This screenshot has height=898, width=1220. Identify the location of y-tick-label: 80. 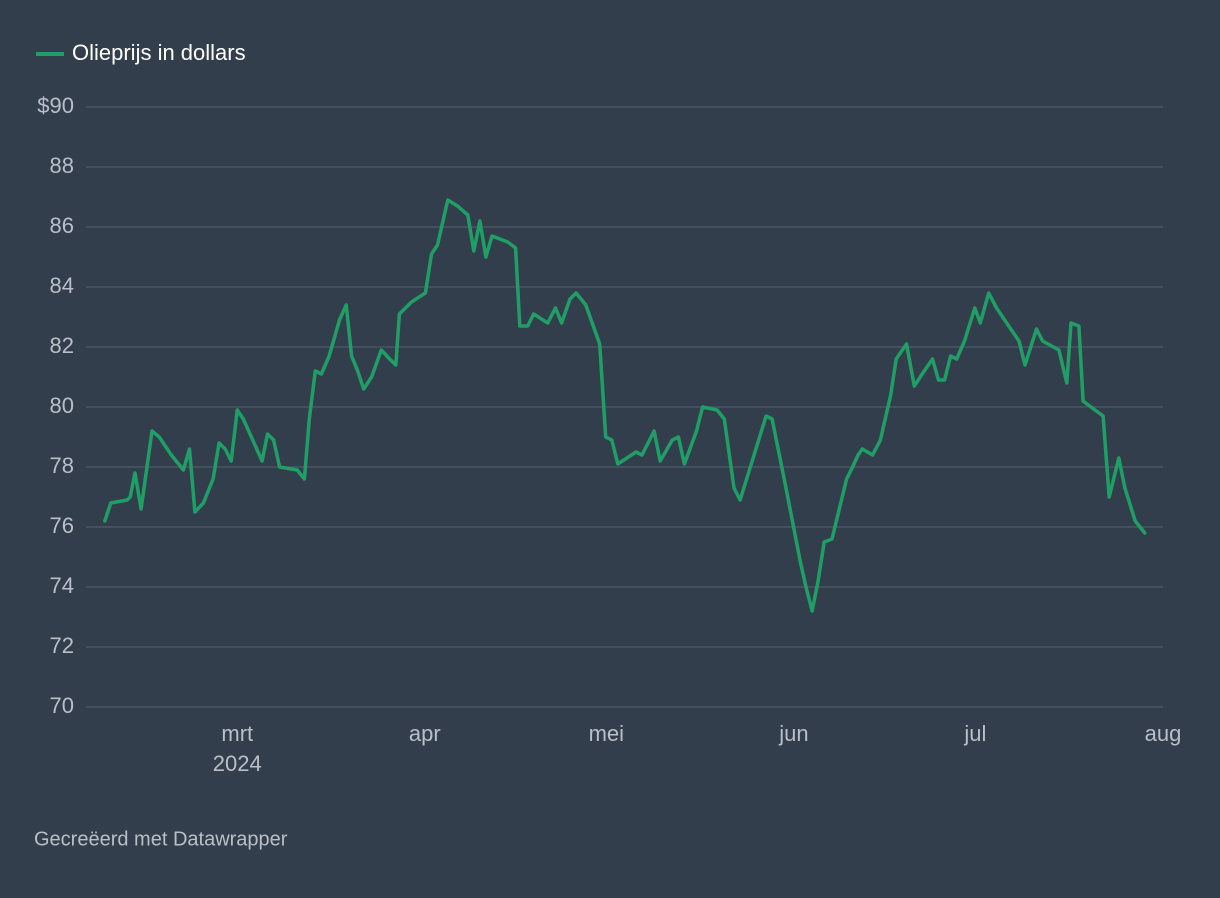
(62, 405).